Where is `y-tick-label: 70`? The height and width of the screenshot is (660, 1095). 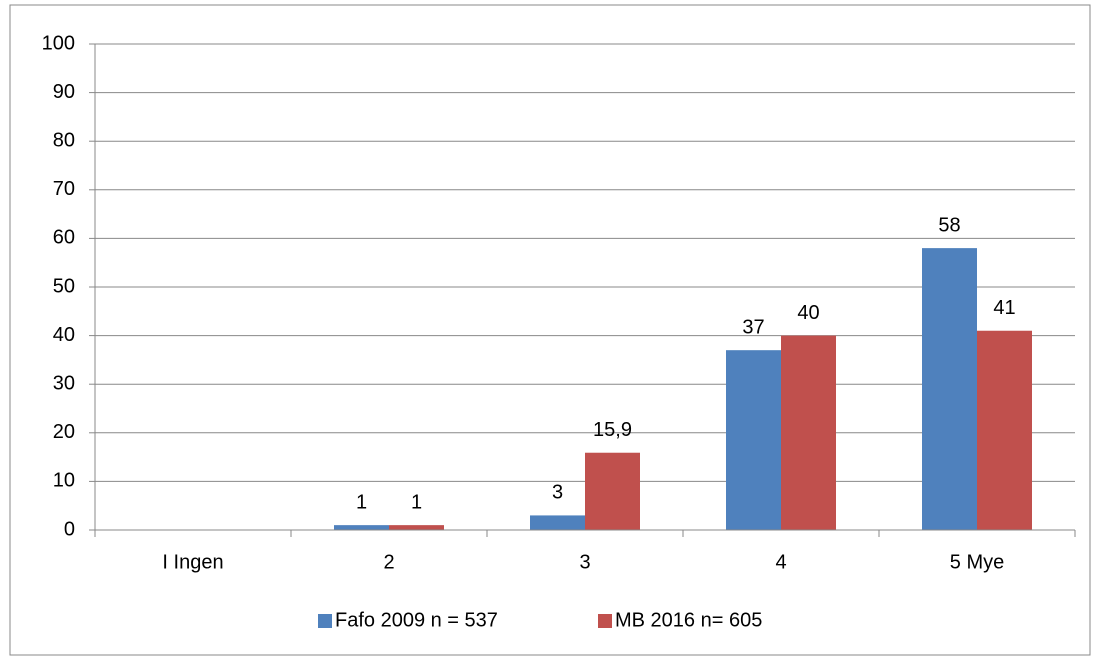 y-tick-label: 70 is located at coordinates (64, 189).